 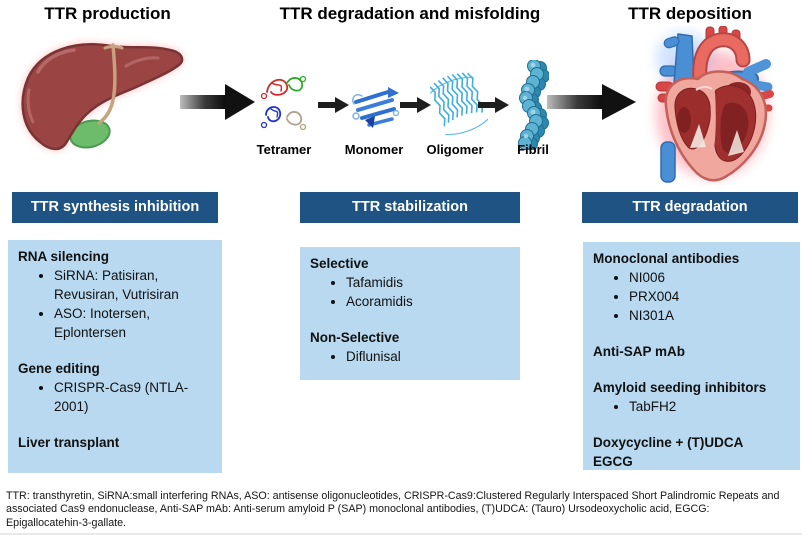 What do you see at coordinates (284, 149) in the screenshot?
I see `label-tetramer: Tetramer` at bounding box center [284, 149].